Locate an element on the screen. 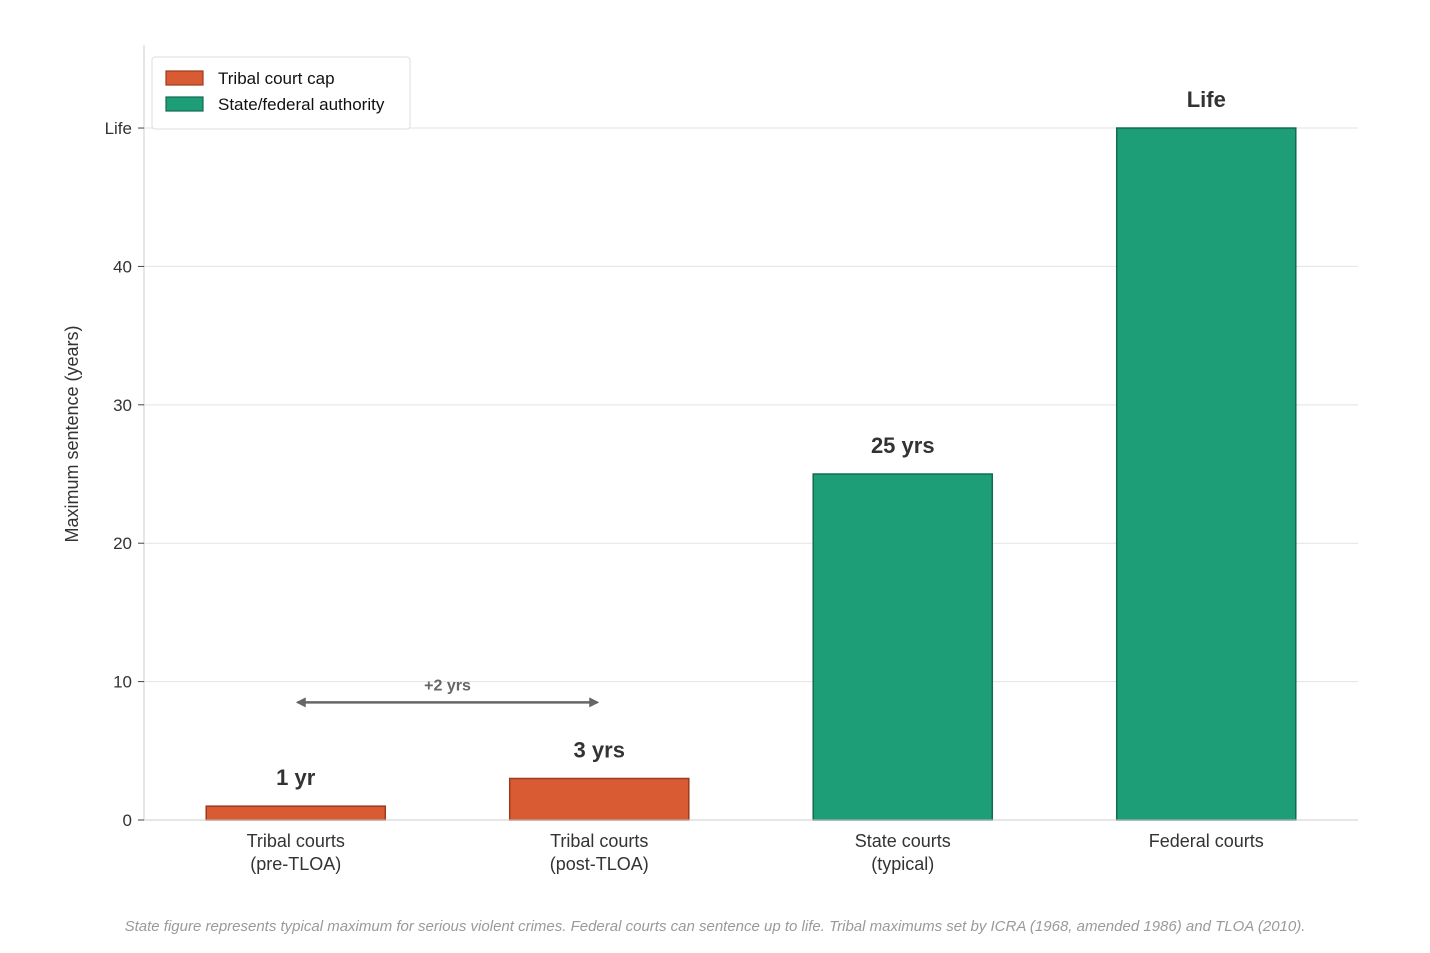 The width and height of the screenshot is (1430, 953). value-label: 1 yr is located at coordinates (296, 777).